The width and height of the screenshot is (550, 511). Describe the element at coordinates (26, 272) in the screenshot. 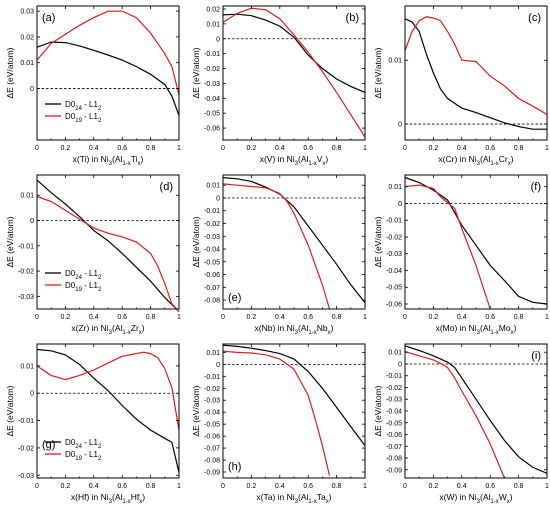

I see `y-tick-label: -0.02` at that location.